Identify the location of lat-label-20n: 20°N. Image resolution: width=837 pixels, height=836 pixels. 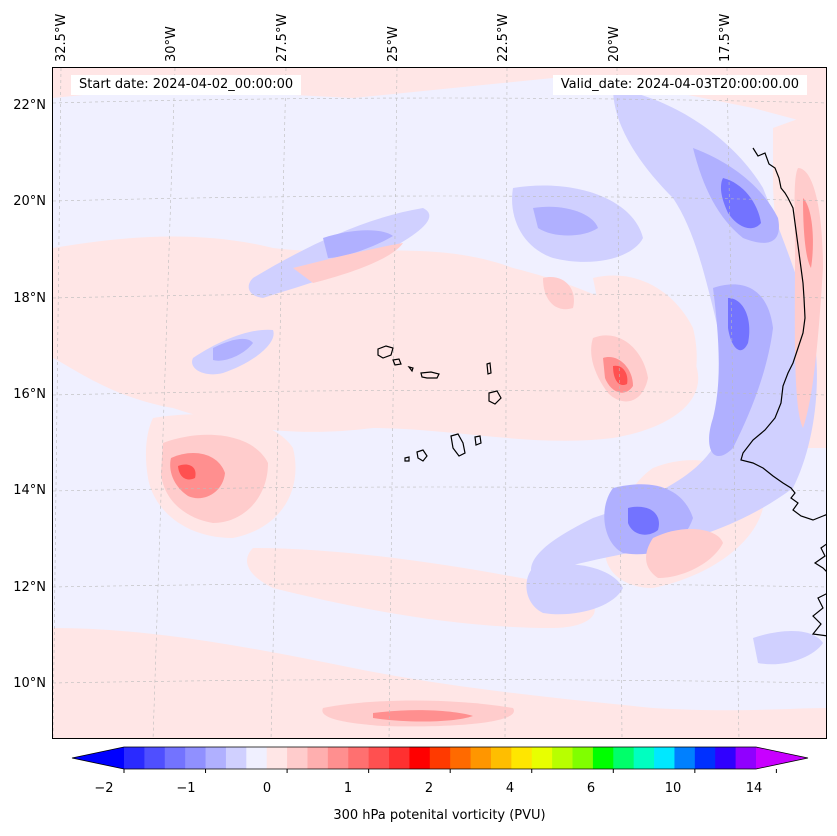
(29, 201).